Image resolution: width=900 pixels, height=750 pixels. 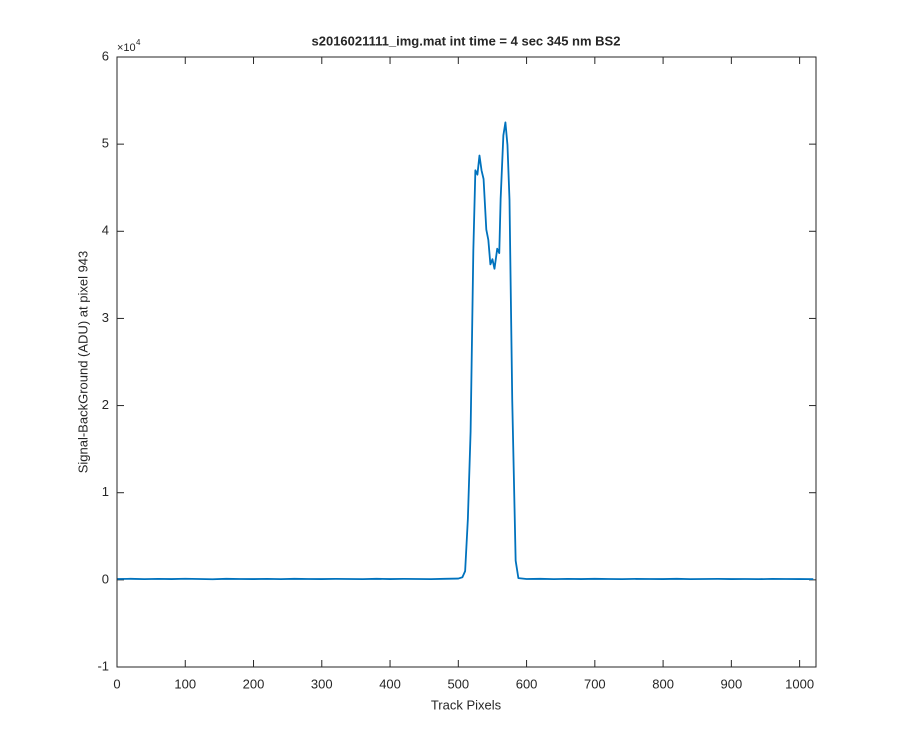 I want to click on x-tick-label: 1000, so click(x=799, y=683).